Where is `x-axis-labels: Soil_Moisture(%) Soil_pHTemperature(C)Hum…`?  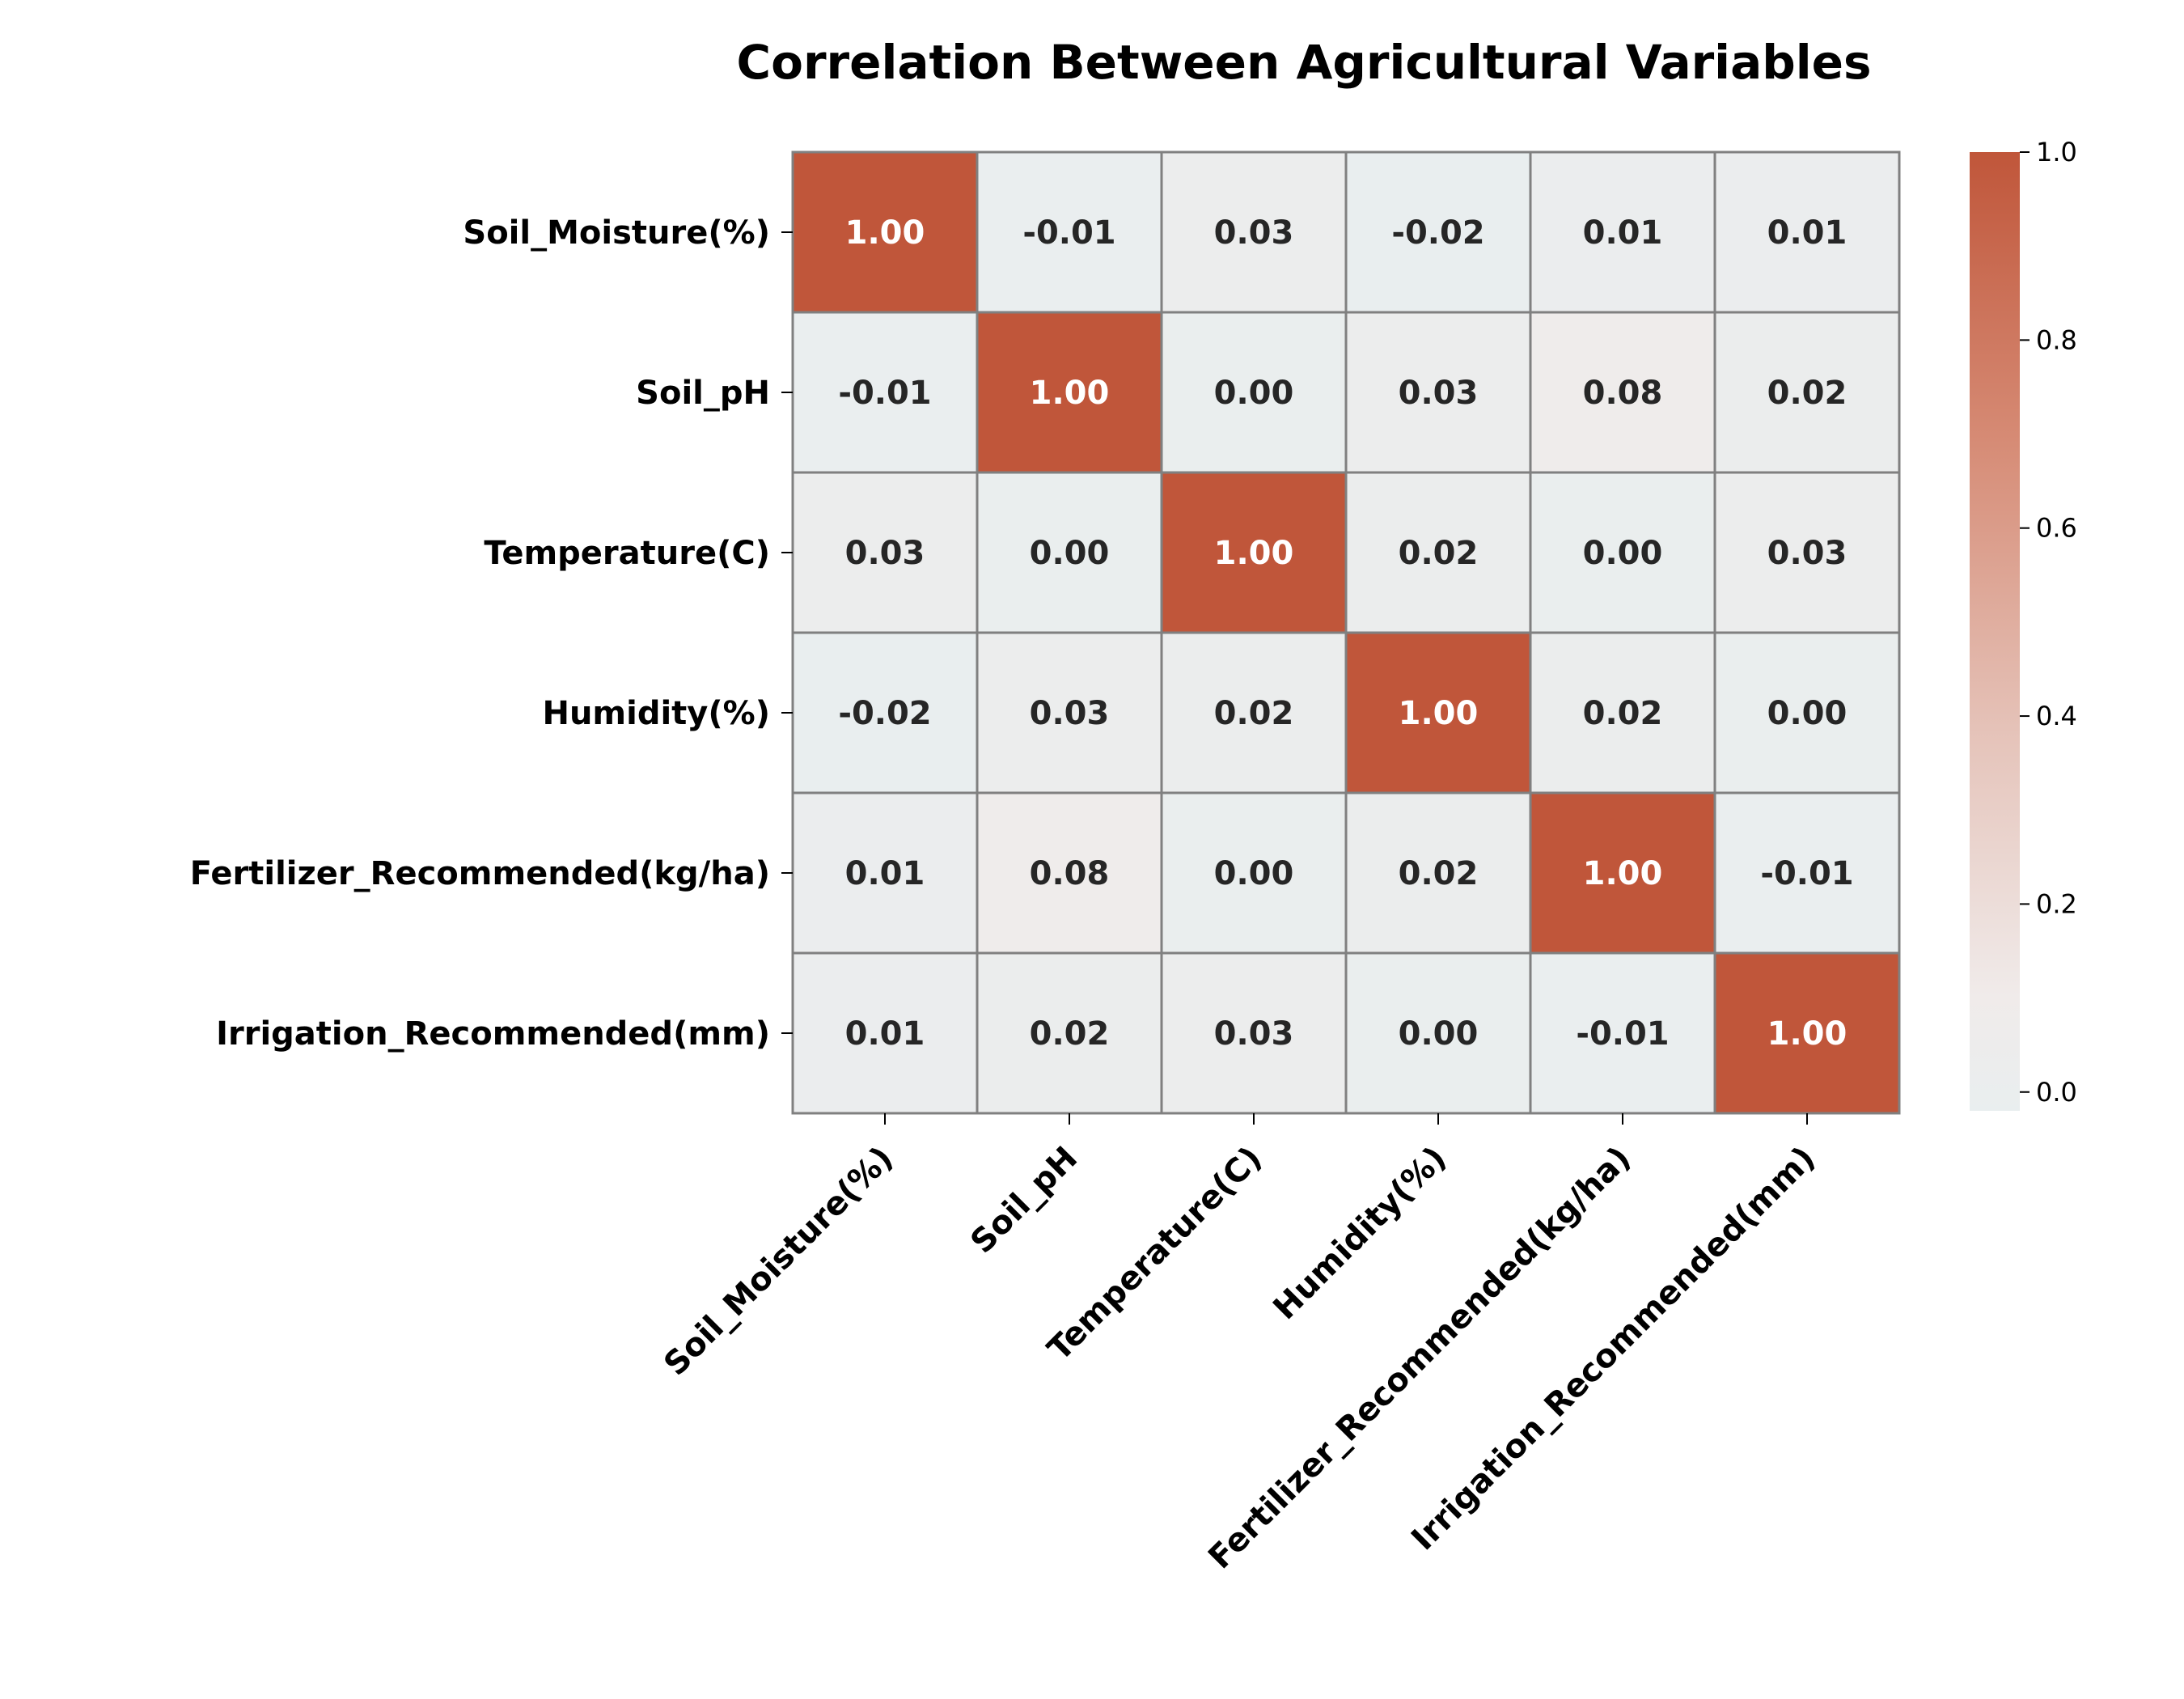
x-axis-labels: Soil_Moisture(%) Soil_pHTemperature(C)Hum… is located at coordinates (1239, 1344).